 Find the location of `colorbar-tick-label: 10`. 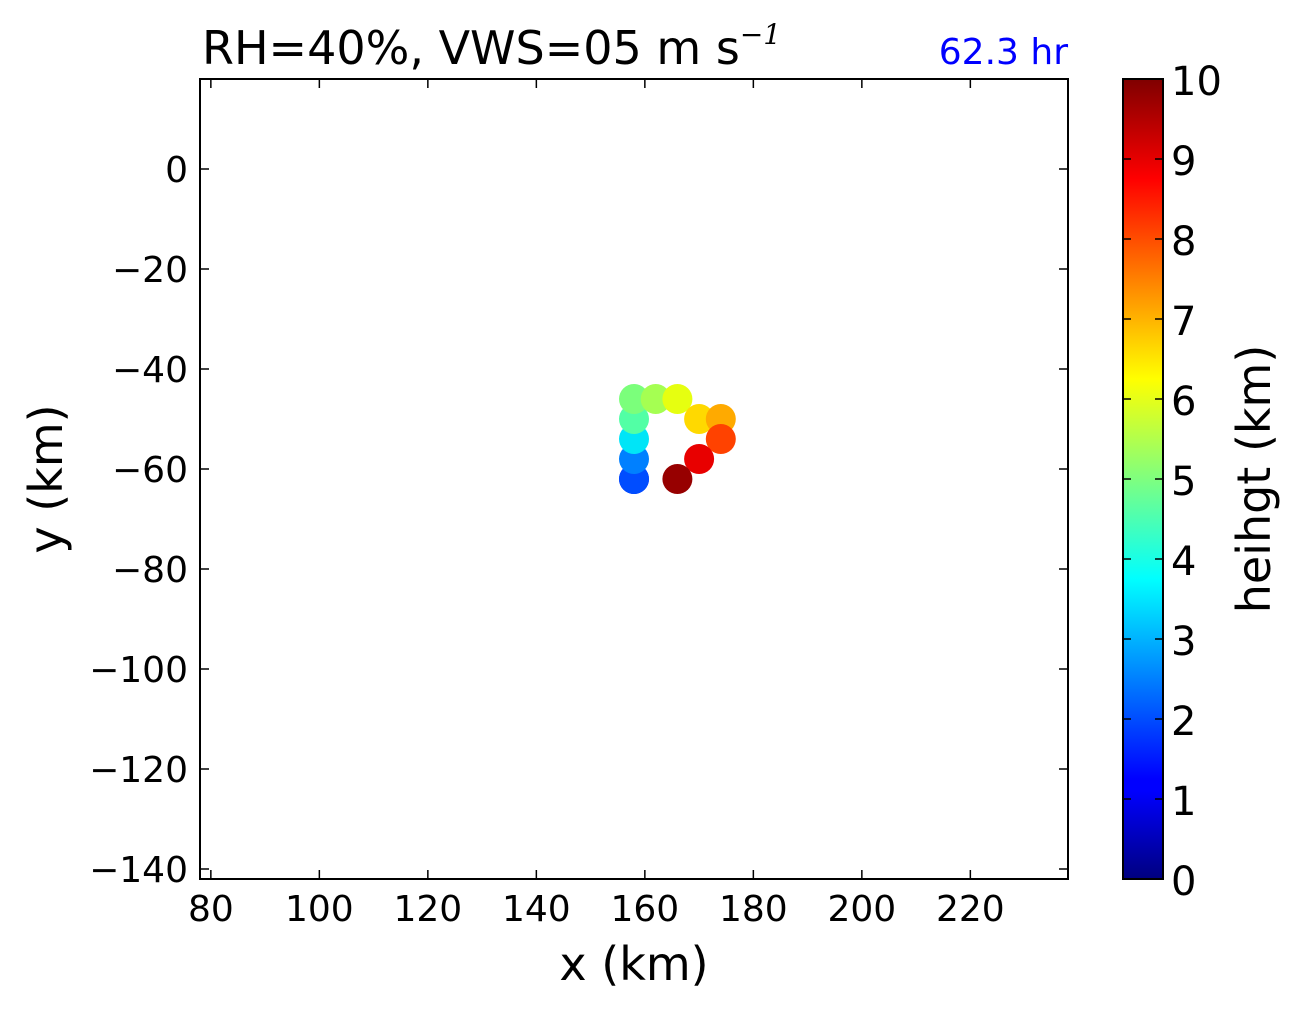

colorbar-tick-label: 10 is located at coordinates (1196, 82).